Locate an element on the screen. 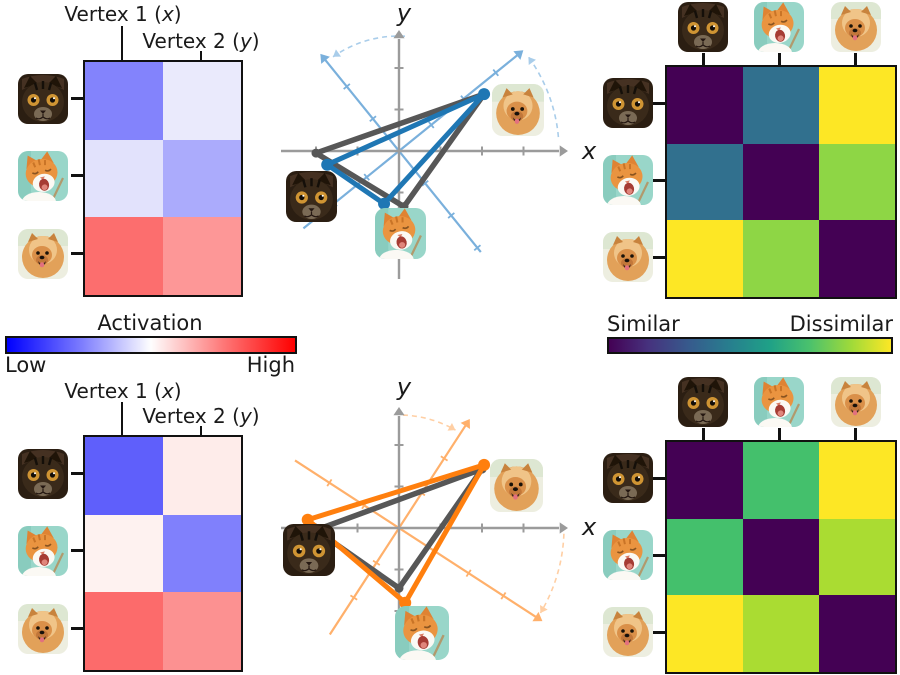 The image size is (900, 675). activation-colorbar is located at coordinates (151, 345).